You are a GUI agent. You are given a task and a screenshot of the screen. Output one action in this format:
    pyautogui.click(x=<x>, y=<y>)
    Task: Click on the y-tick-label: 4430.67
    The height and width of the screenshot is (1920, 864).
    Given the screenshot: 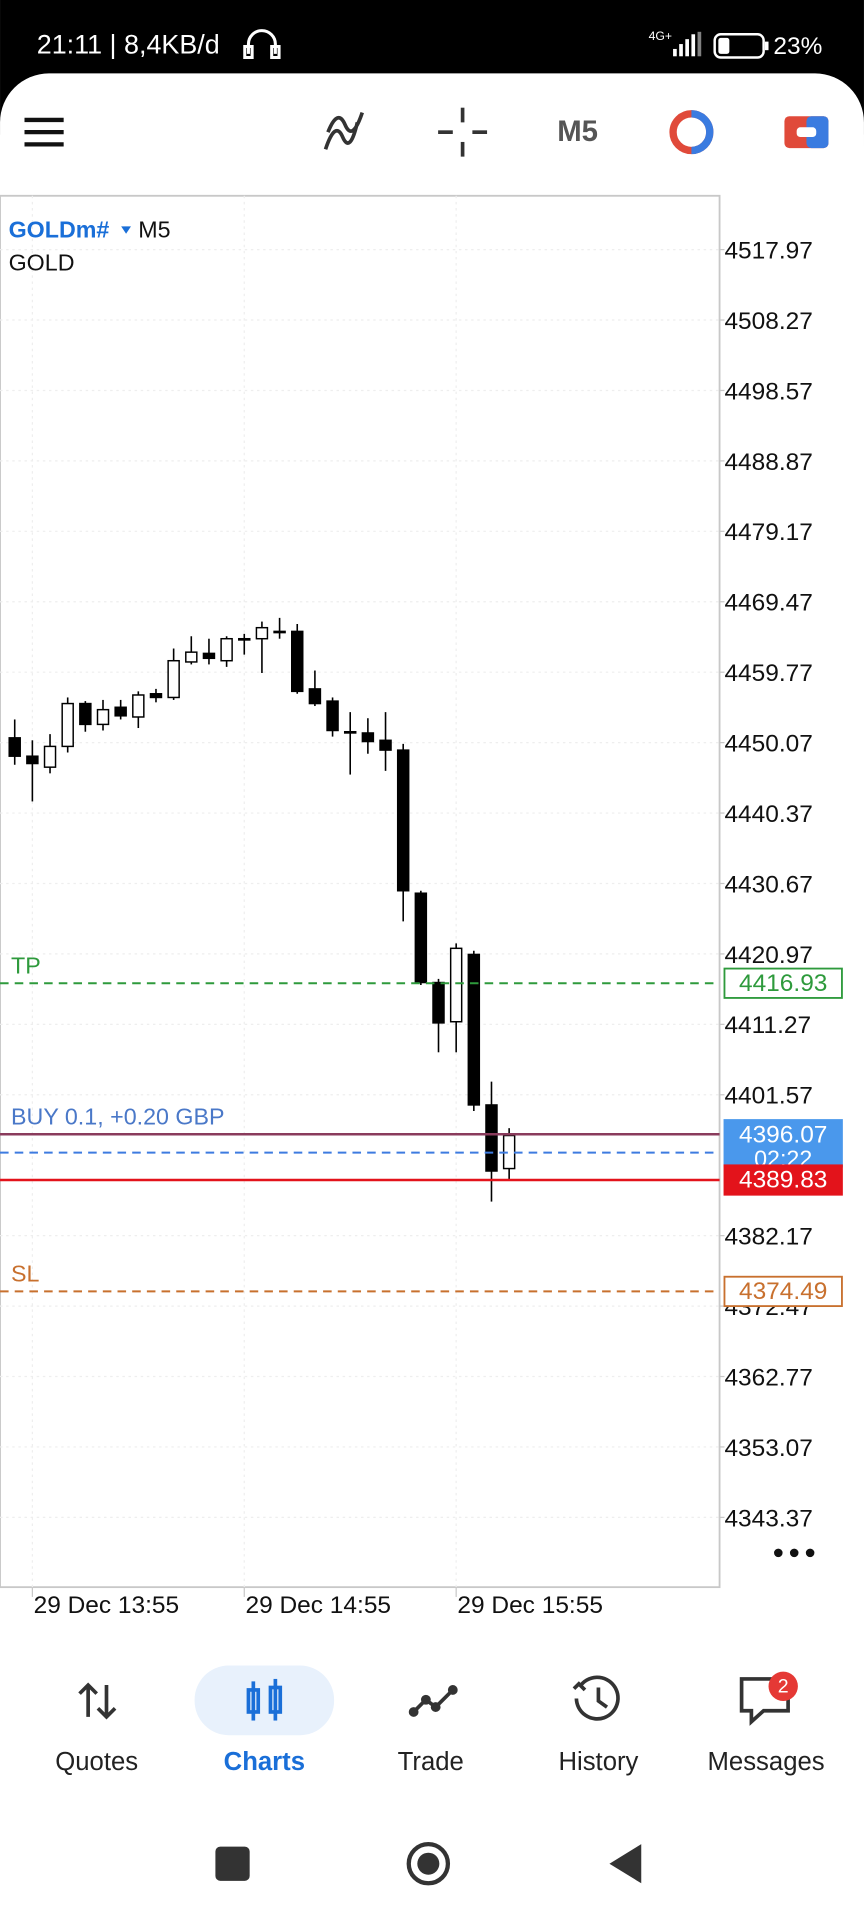 What is the action you would take?
    pyautogui.click(x=768, y=884)
    